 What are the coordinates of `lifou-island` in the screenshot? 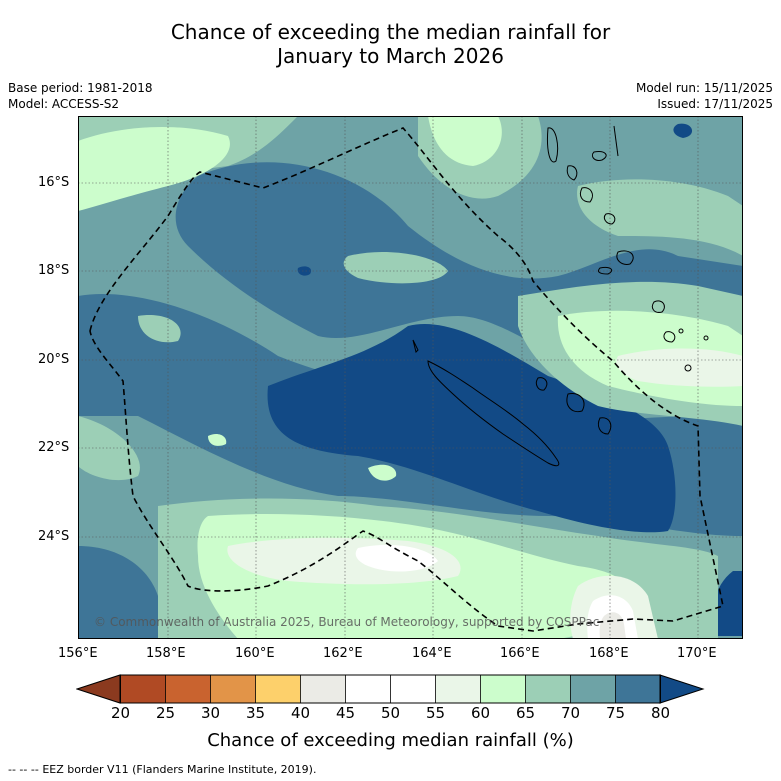 It's located at (575, 402).